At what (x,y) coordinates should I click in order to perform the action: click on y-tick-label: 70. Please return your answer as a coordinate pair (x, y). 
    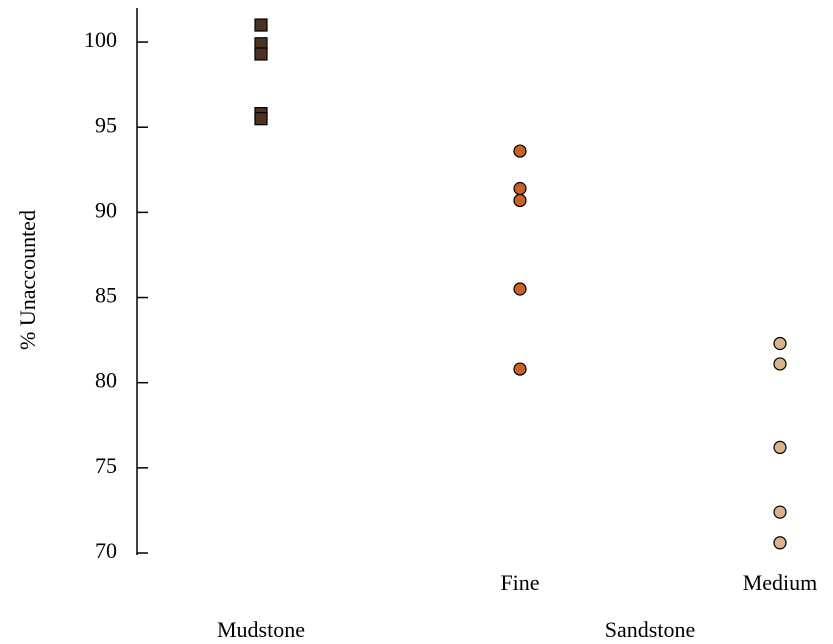
    Looking at the image, I should click on (106, 550).